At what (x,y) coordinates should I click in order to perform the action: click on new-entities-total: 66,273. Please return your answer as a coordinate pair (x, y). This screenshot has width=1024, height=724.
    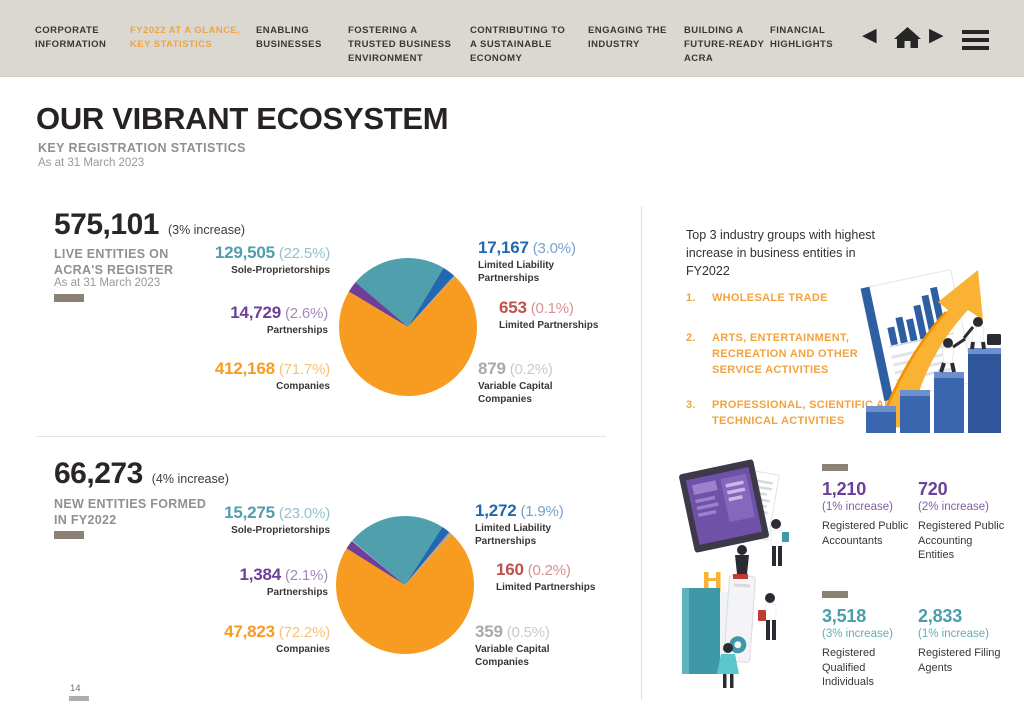
    Looking at the image, I should click on (98, 473).